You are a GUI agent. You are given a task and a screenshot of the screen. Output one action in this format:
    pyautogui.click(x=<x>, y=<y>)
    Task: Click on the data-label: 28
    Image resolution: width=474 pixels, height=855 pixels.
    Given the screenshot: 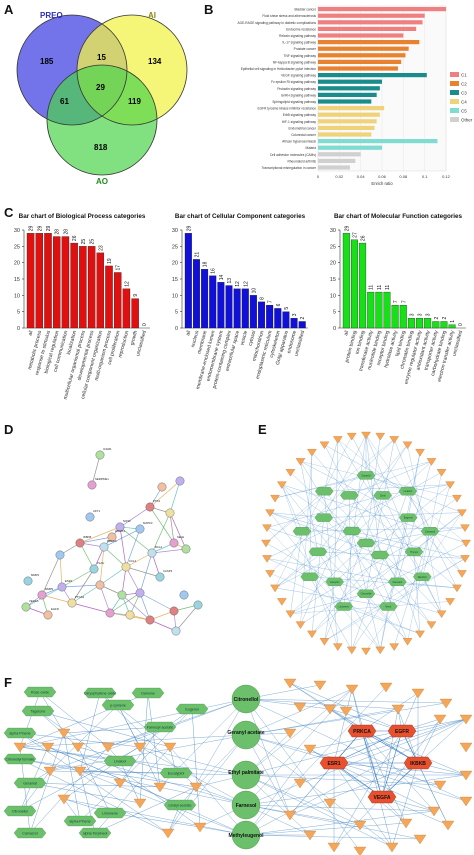 What is the action you would take?
    pyautogui.click(x=58, y=232)
    